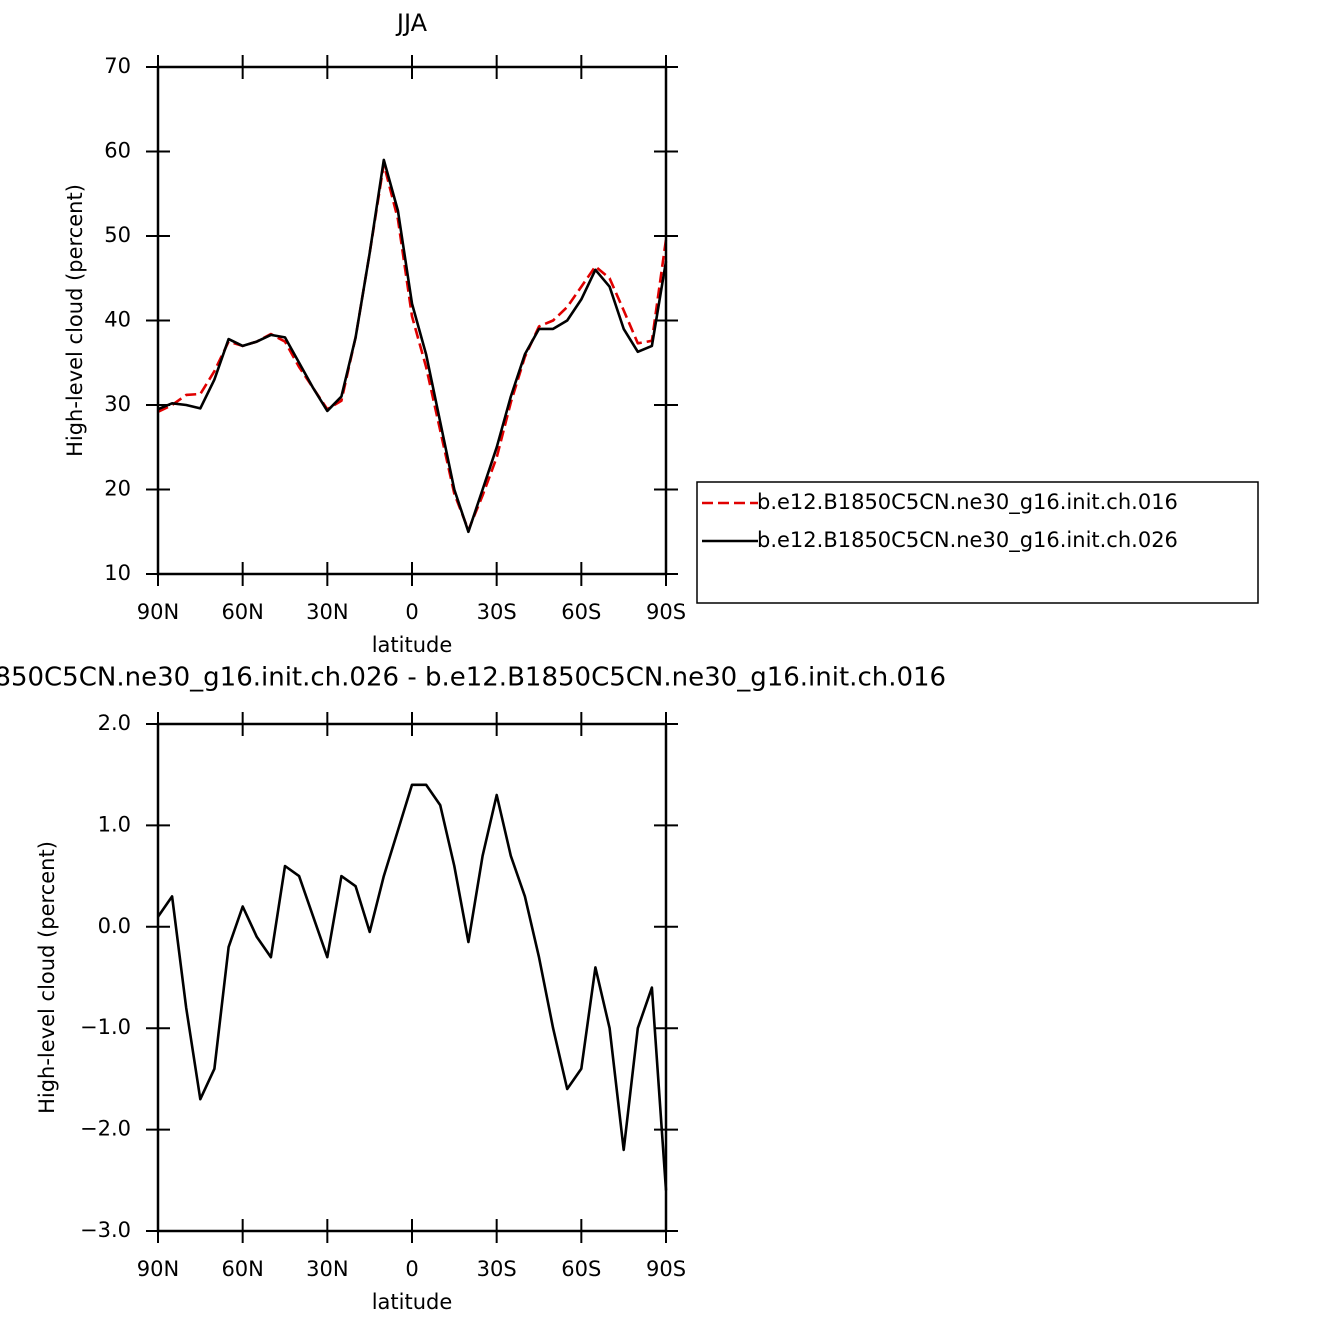 The height and width of the screenshot is (1325, 1322). Describe the element at coordinates (105, 1230) in the screenshot. I see `y-tick-label: −3.0` at that location.